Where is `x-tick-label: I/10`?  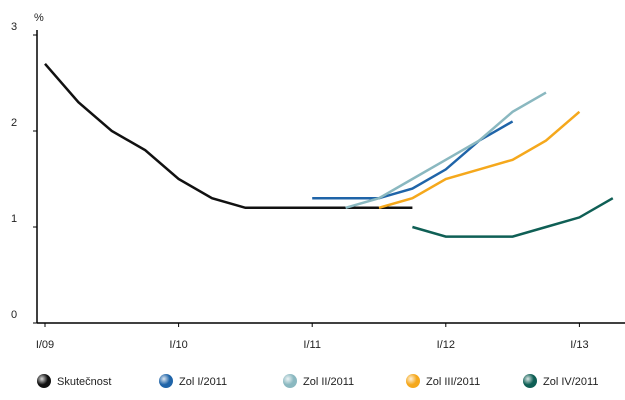
x-tick-label: I/10 is located at coordinates (178, 345).